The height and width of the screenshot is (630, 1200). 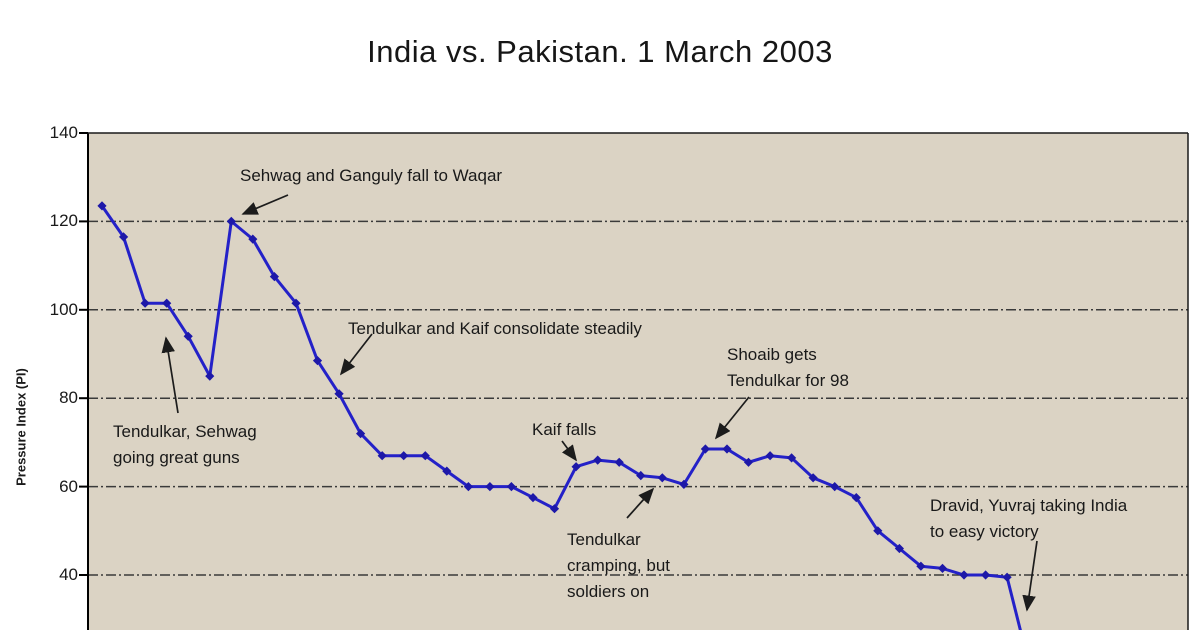 What do you see at coordinates (495, 328) in the screenshot?
I see `chart-annotation-3: Tendulkar and Kaif consolidate steadily` at bounding box center [495, 328].